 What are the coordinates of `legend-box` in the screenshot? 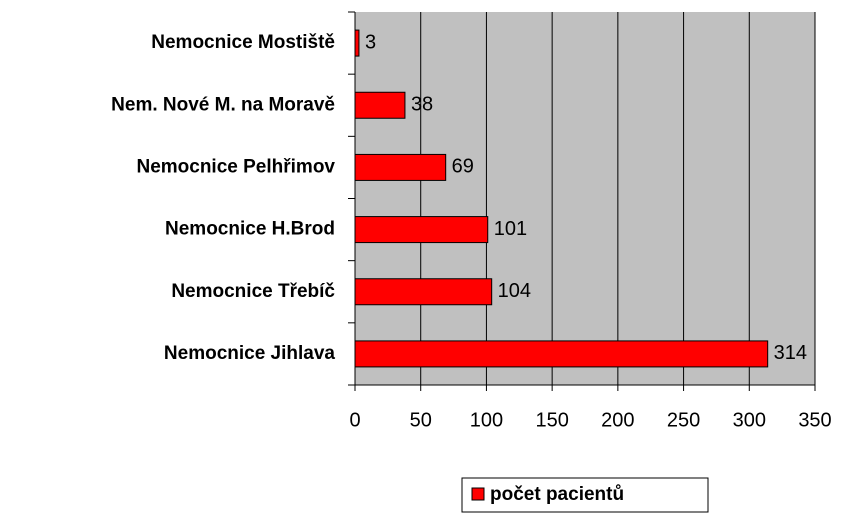 It's located at (585, 495).